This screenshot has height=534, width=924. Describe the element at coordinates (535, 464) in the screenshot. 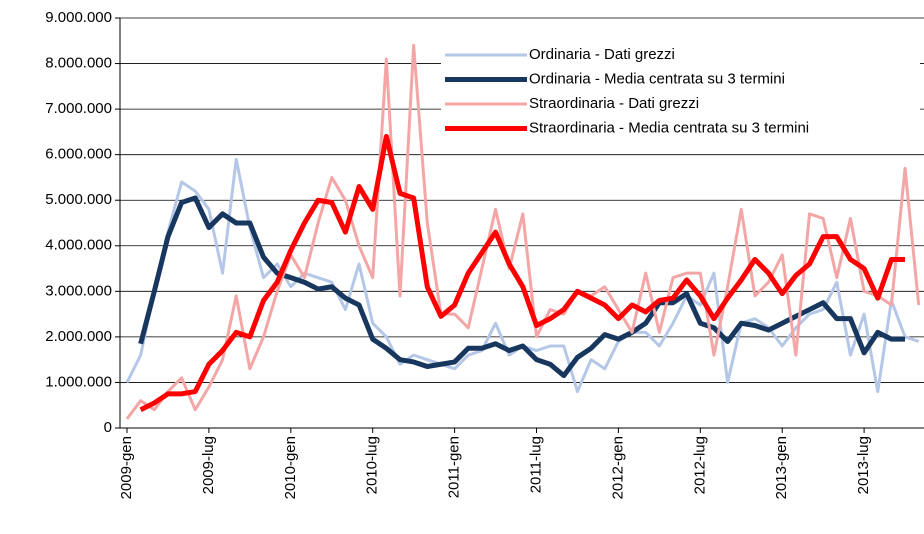

I see `x-tick-label: 2011-lug` at that location.